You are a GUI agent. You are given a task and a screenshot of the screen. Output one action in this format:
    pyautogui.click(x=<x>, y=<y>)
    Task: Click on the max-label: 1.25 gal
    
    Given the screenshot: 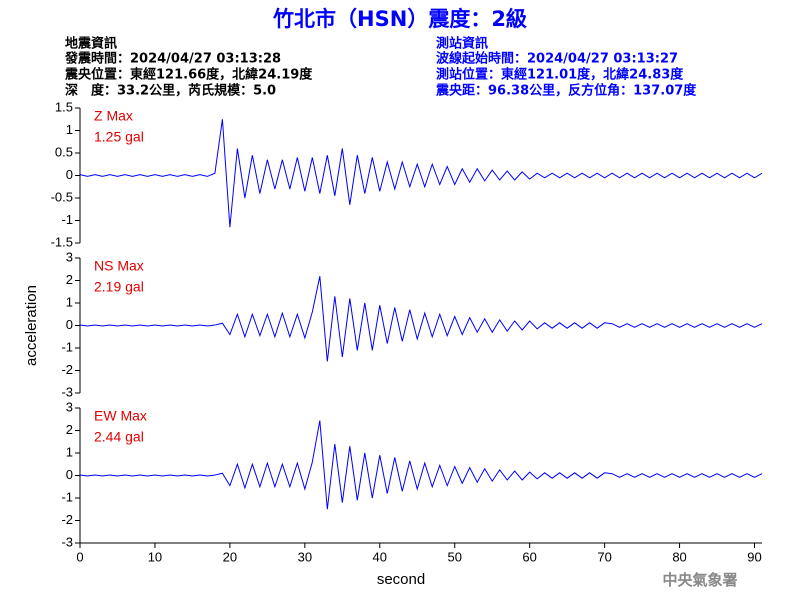 What is the action you would take?
    pyautogui.click(x=119, y=137)
    